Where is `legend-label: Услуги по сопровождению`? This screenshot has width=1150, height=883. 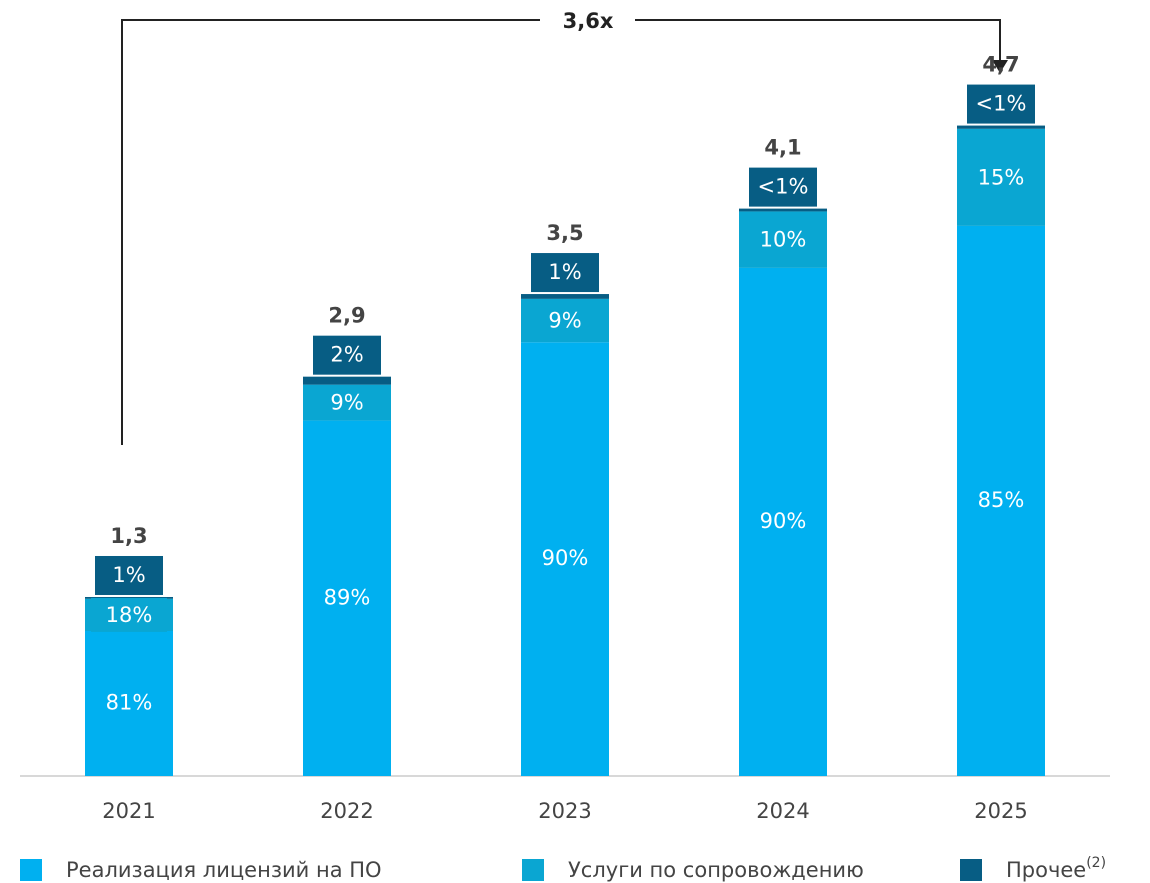 legend-label: Услуги по сопровождению is located at coordinates (716, 870).